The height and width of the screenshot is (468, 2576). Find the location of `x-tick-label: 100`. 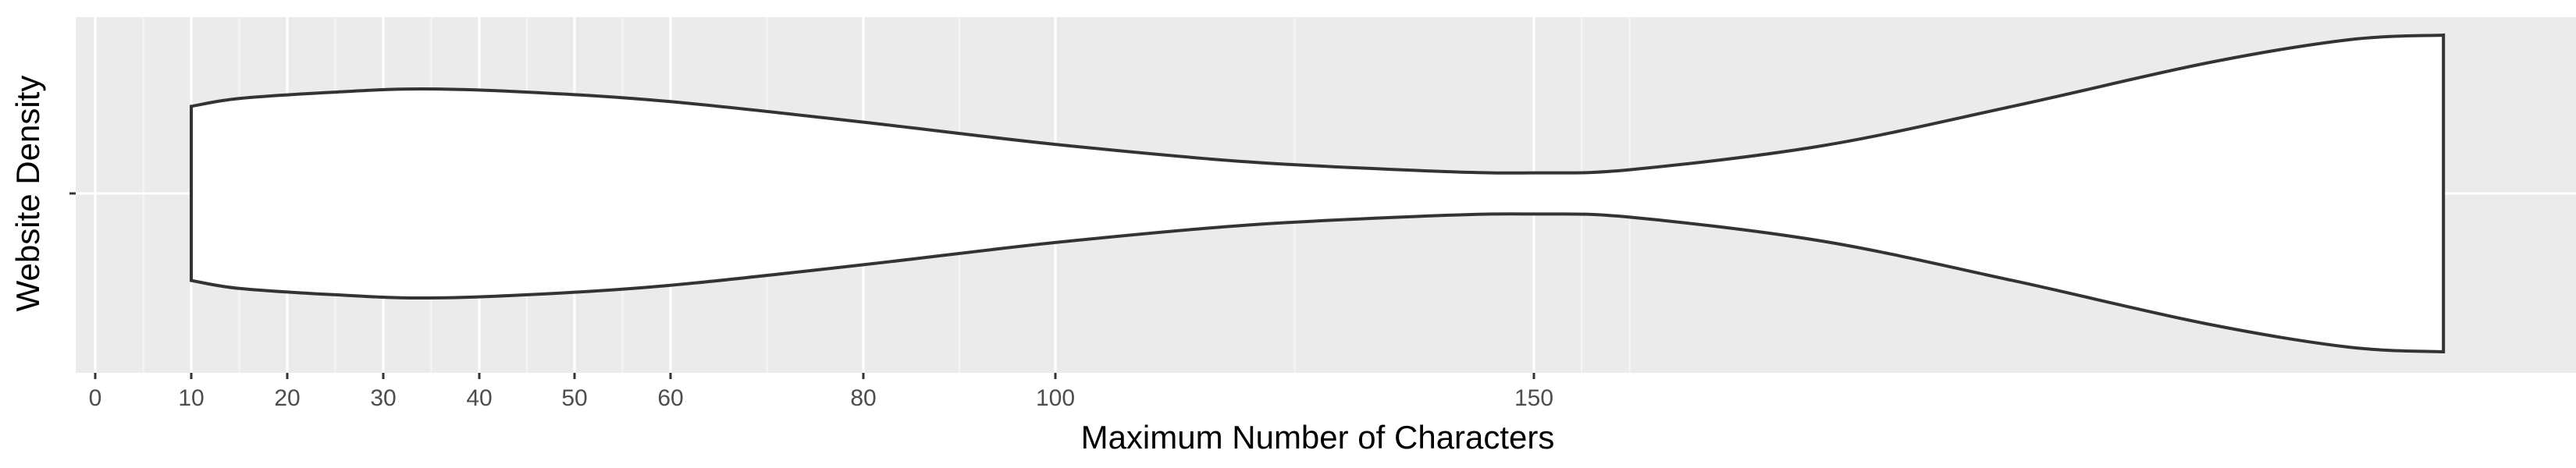

x-tick-label: 100 is located at coordinates (1055, 398).